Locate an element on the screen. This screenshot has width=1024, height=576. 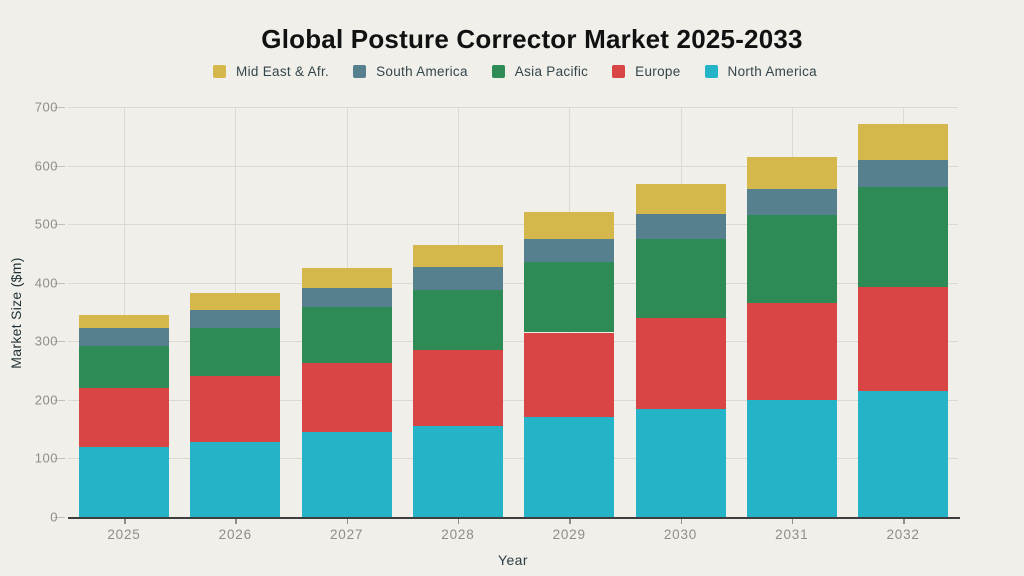
y-tick-label-0: 0 is located at coordinates (54, 517).